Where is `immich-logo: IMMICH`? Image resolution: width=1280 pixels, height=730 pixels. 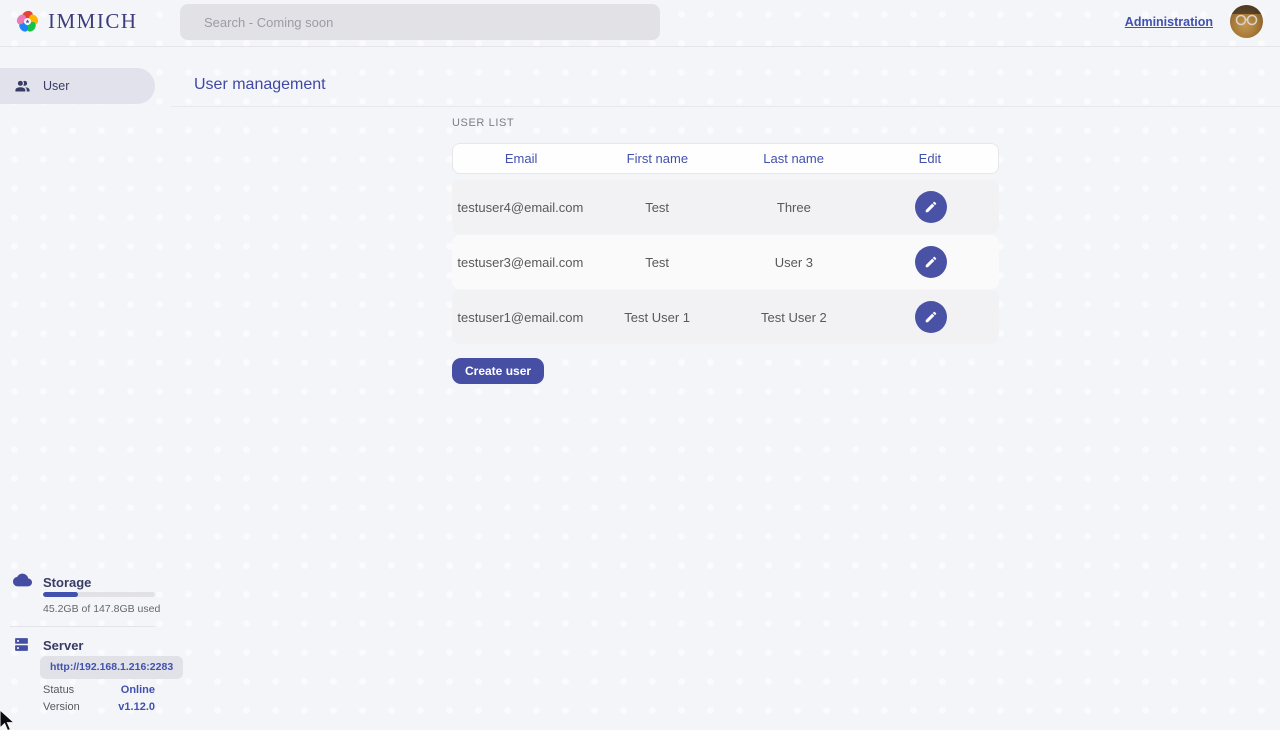
immich-logo: IMMICH is located at coordinates (76, 21).